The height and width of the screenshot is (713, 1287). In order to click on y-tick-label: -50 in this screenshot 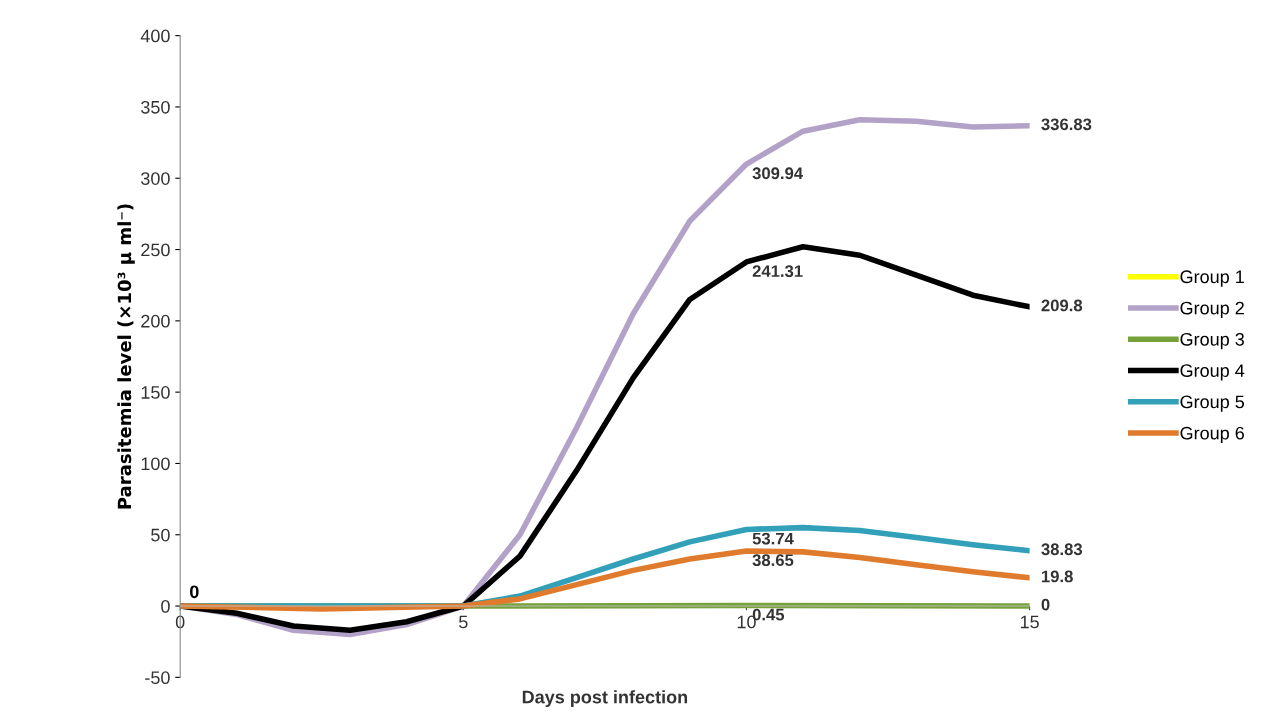, I will do `click(157, 678)`.